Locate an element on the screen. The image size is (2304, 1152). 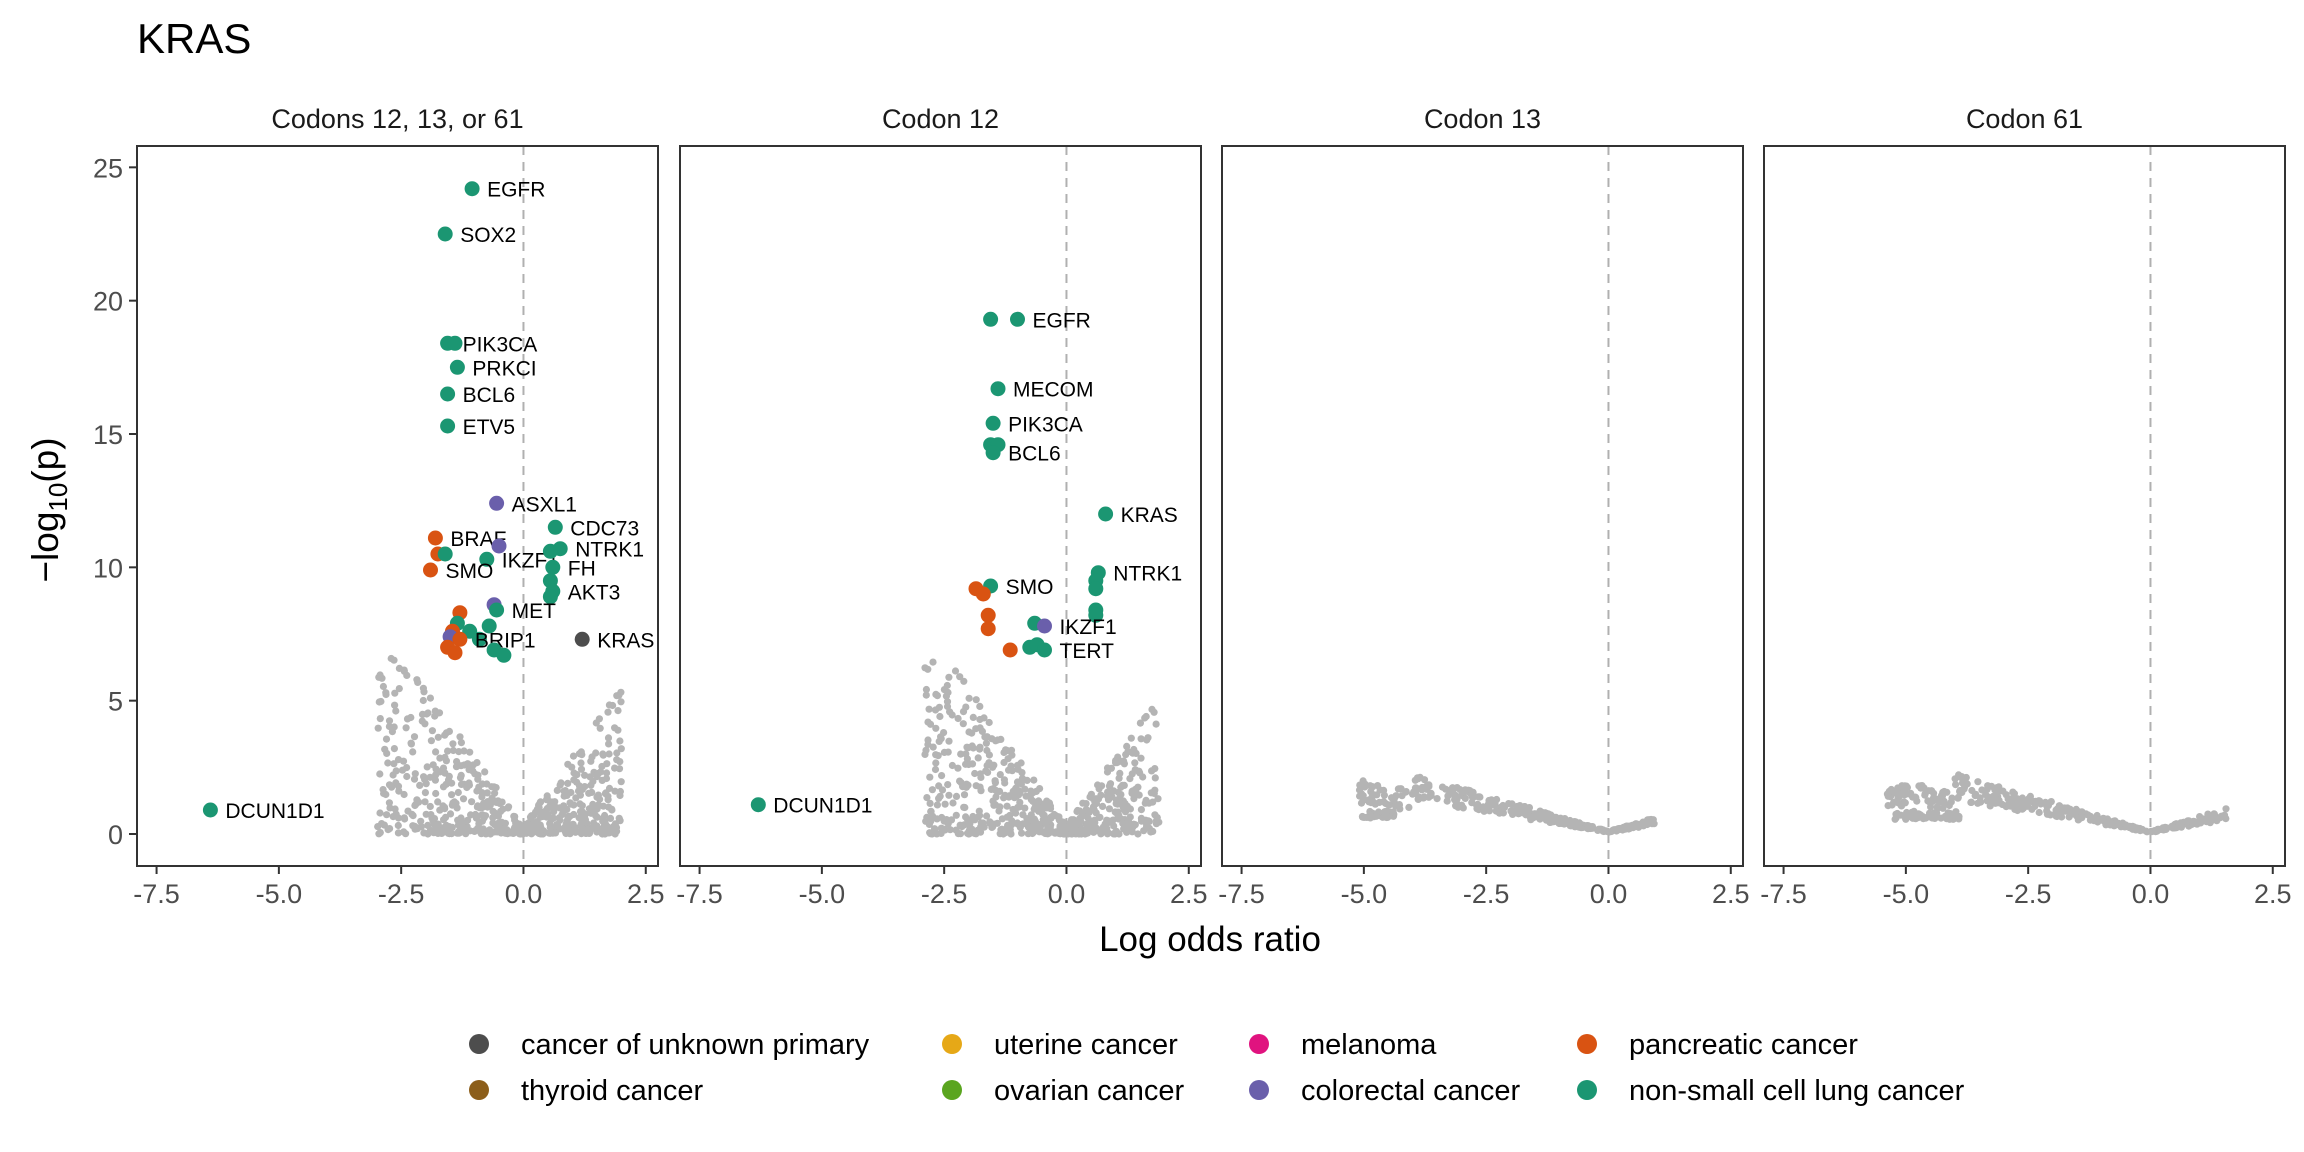
legend-item: ovarian cancer is located at coordinates (1063, 1091).